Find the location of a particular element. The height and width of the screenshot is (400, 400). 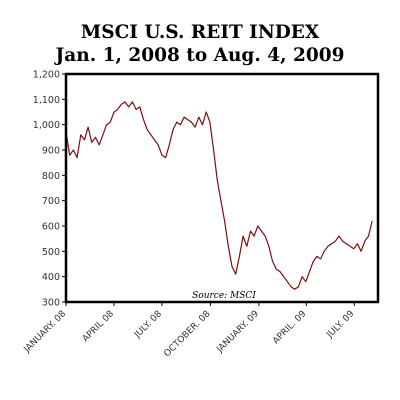

x-tick-label: JULY. 09 is located at coordinates (341, 325).